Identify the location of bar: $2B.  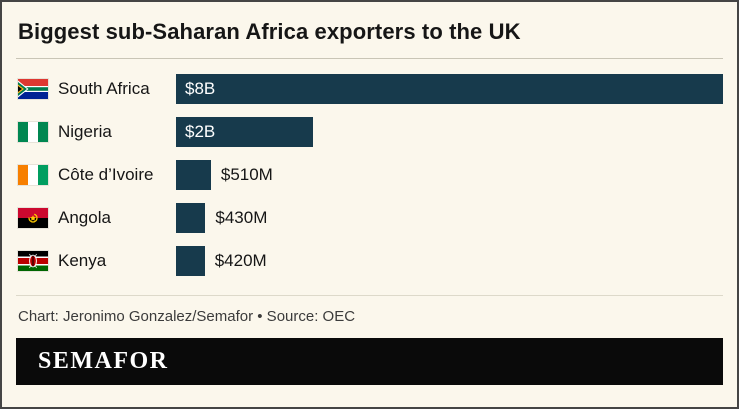
(244, 132).